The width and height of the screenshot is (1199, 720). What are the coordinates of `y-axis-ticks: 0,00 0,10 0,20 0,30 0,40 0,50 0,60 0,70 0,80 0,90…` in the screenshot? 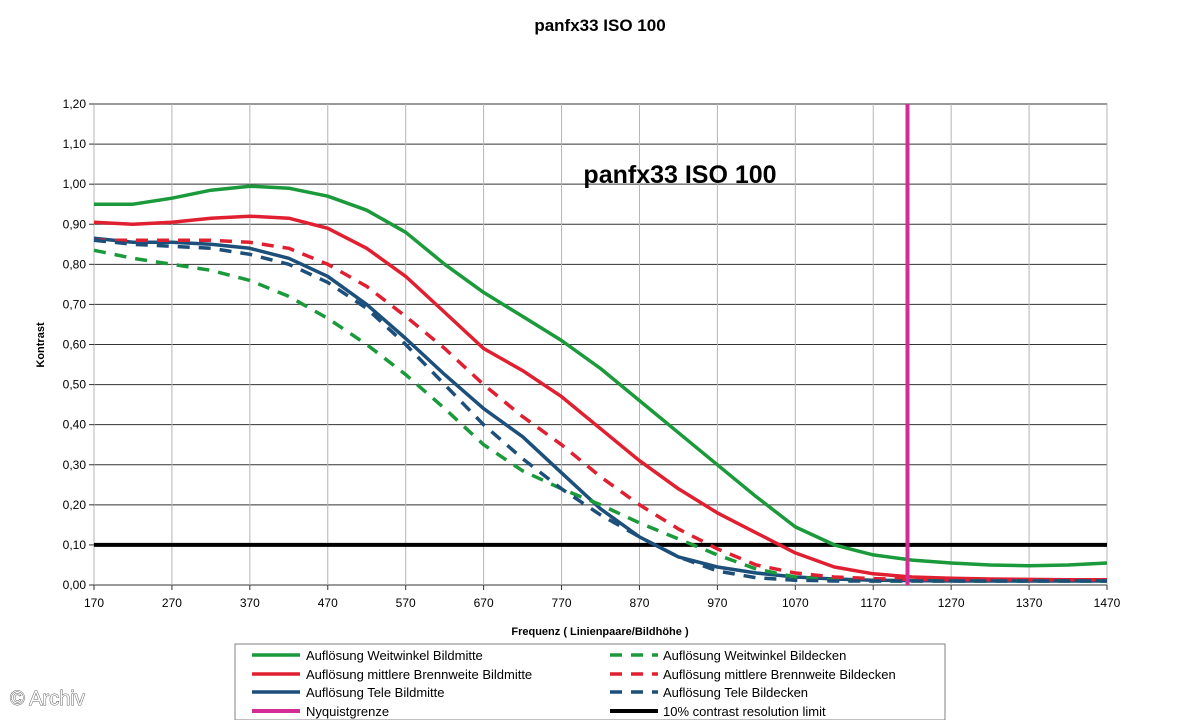 It's located at (78, 344).